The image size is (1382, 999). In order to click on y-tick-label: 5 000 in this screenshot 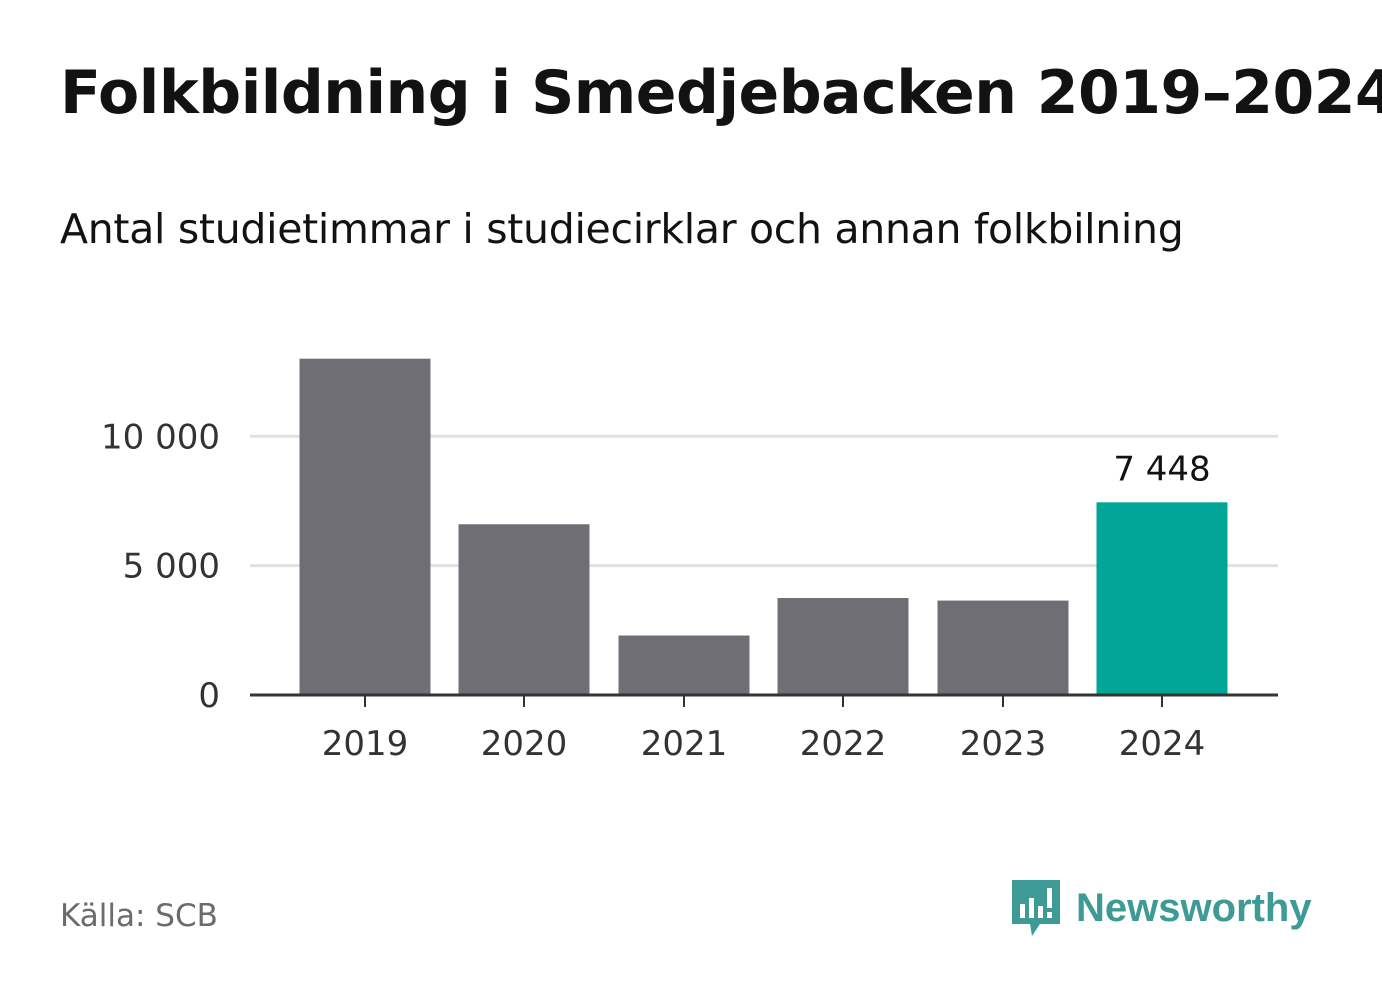, I will do `click(171, 567)`.